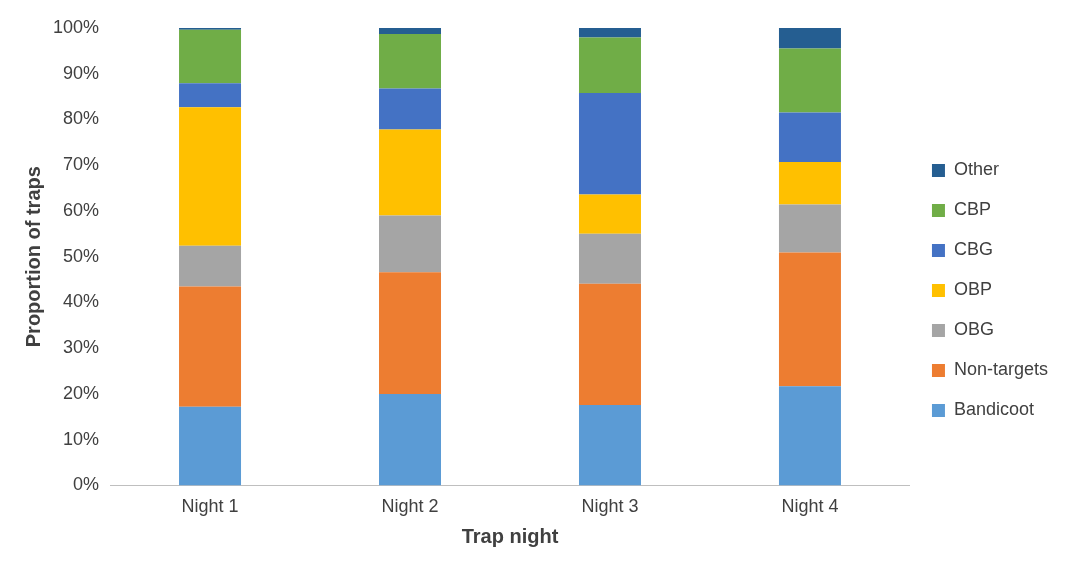 The image size is (1088, 577). I want to click on x-axis-title: Trap night, so click(510, 535).